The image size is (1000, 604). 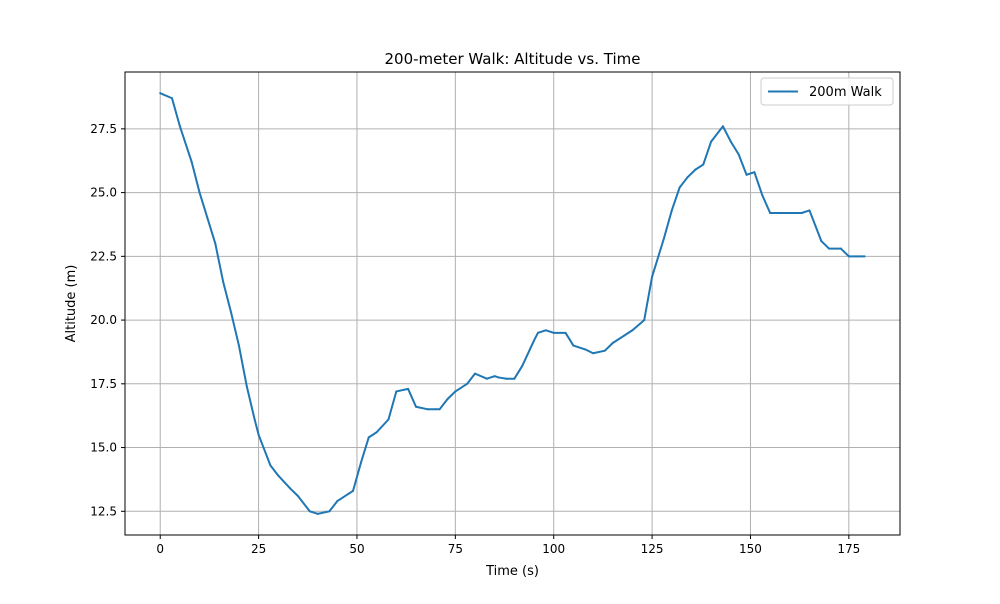 I want to click on x-tick-label: 100, so click(x=553, y=549).